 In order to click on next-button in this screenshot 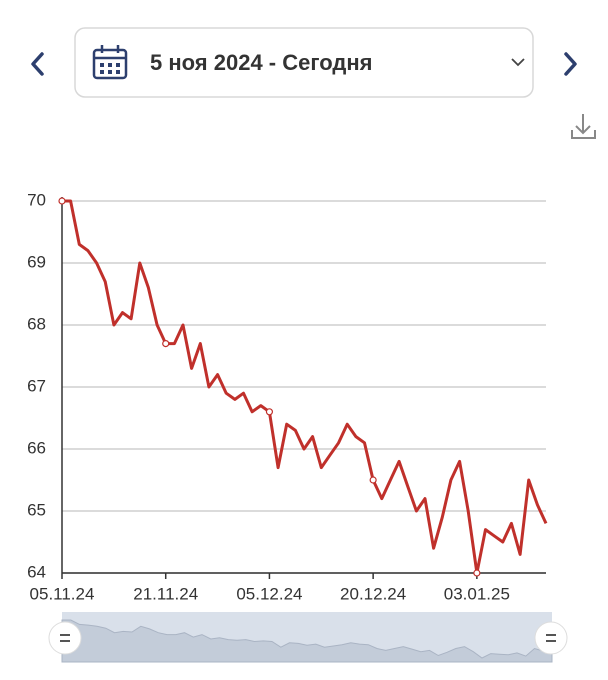, I will do `click(570, 64)`.